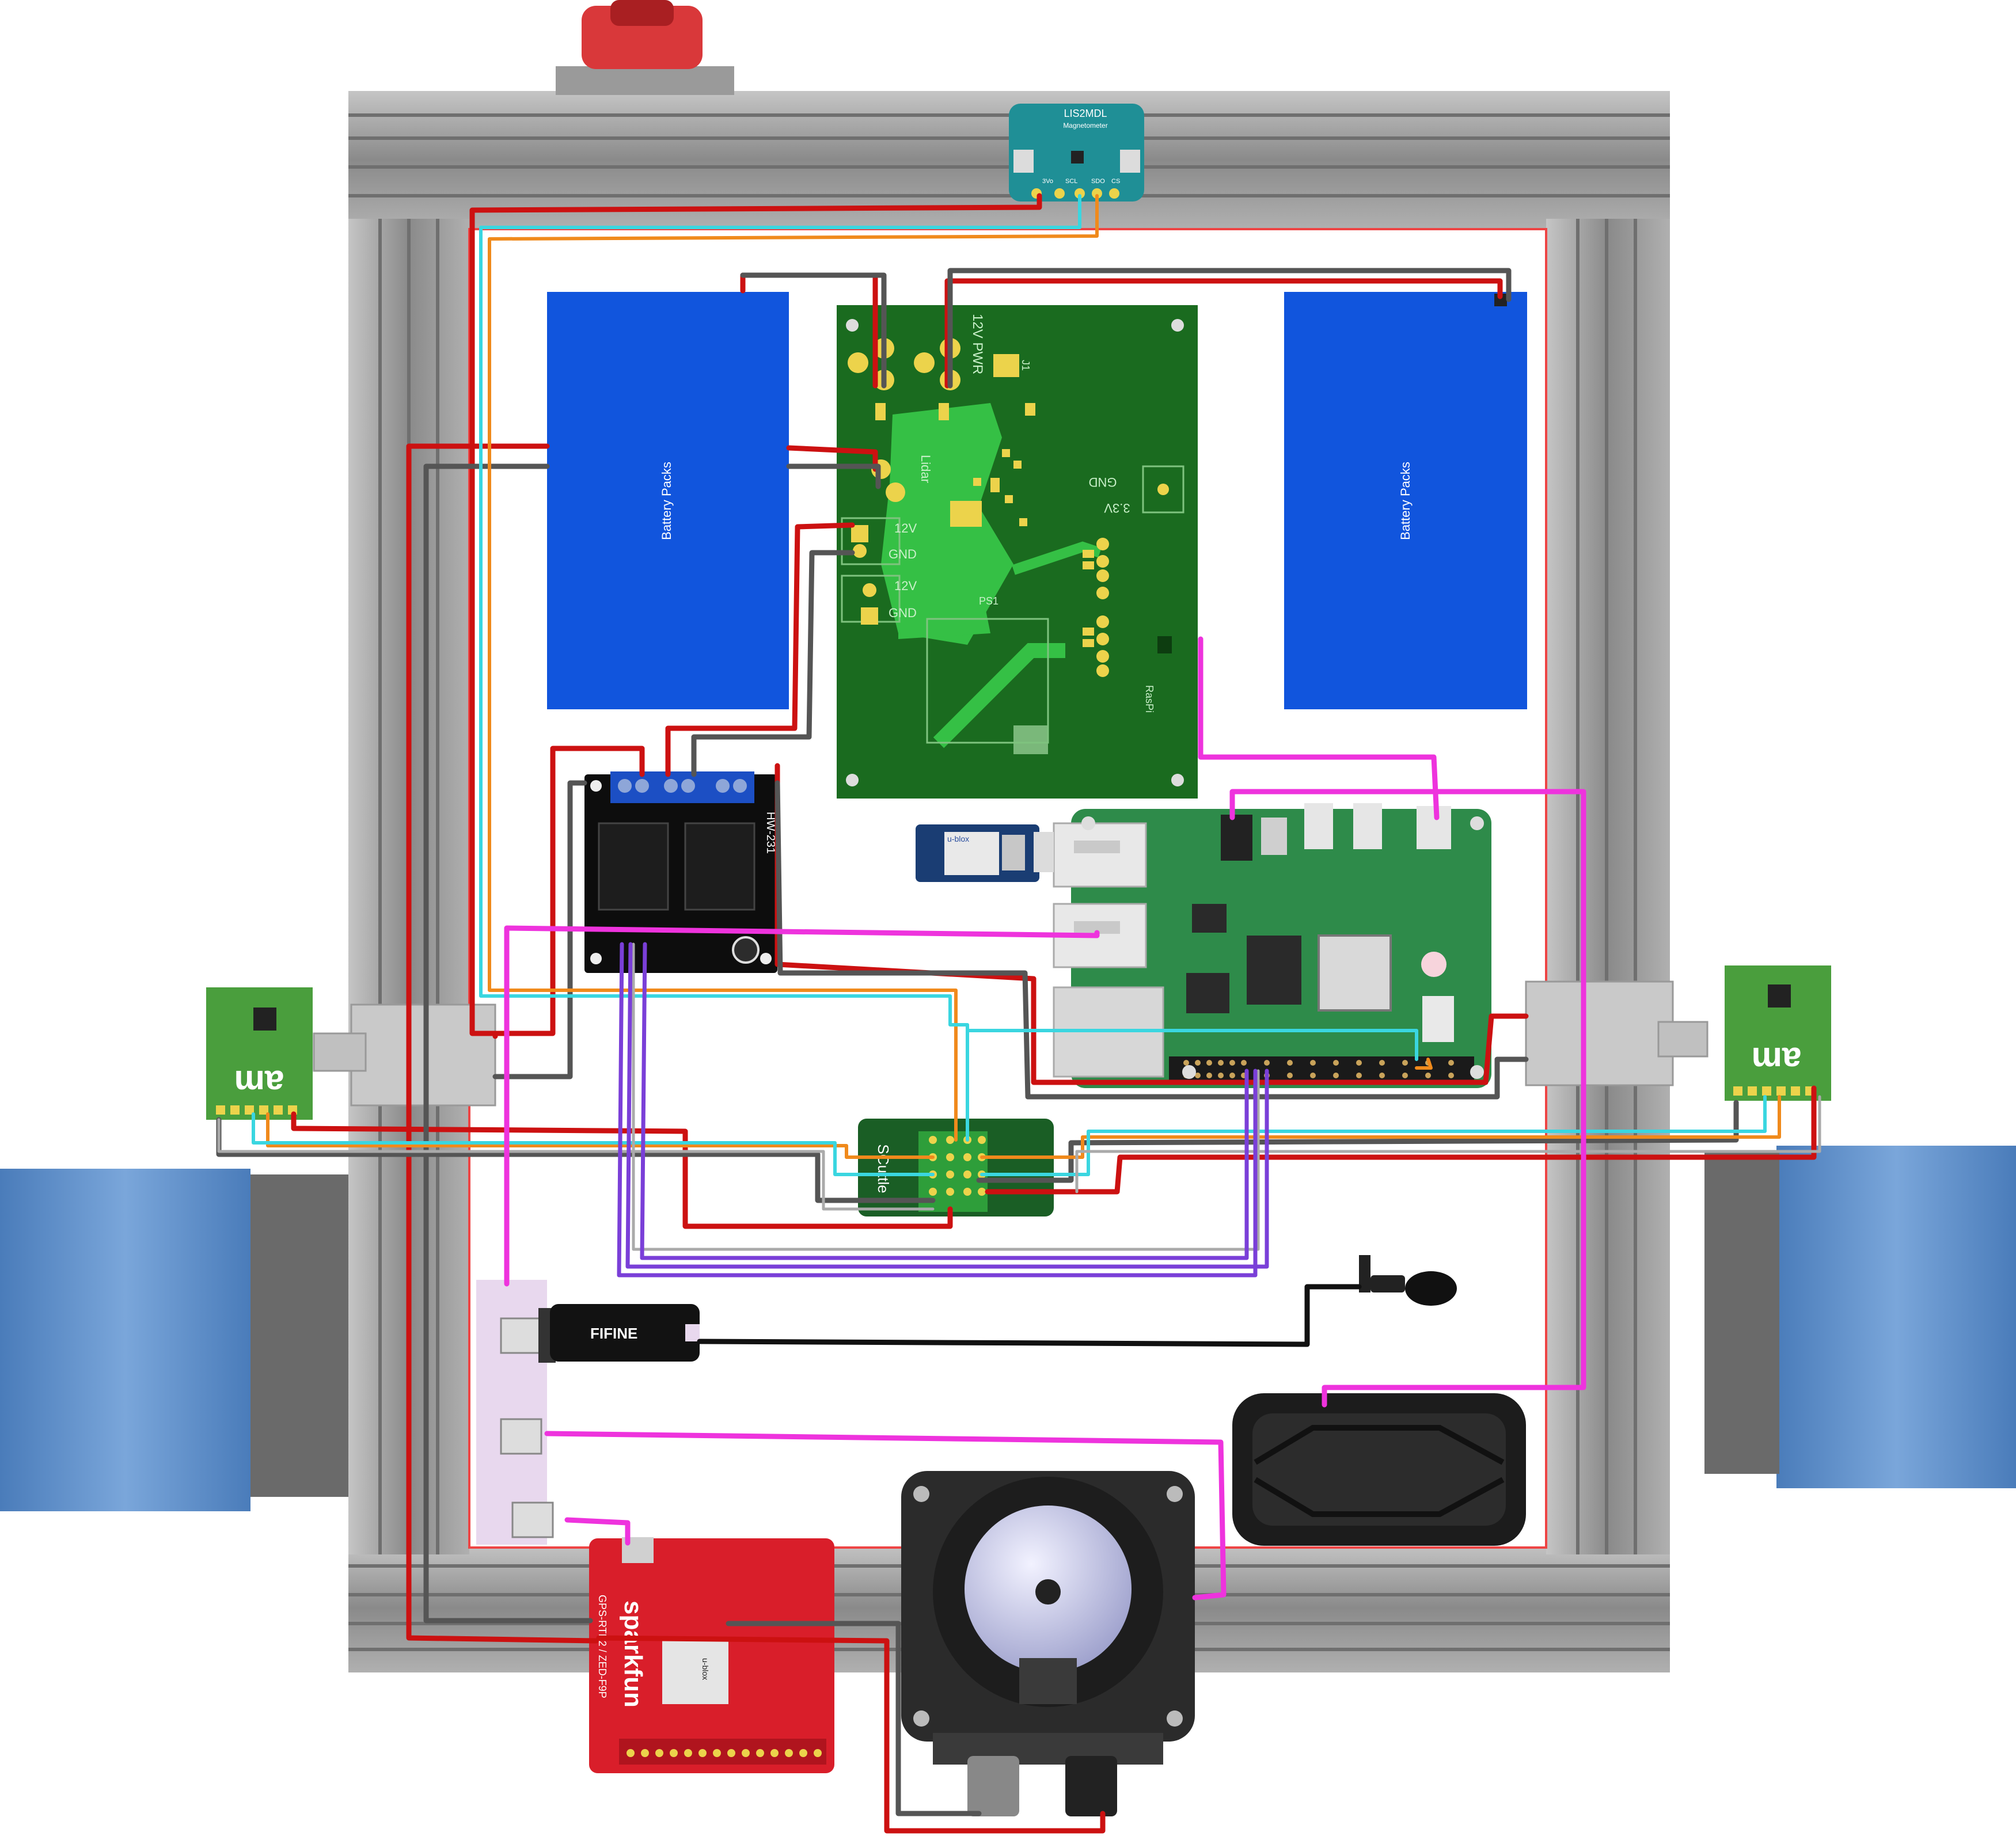  What do you see at coordinates (1778, 1033) in the screenshot?
I see `right-encoder-board: am` at bounding box center [1778, 1033].